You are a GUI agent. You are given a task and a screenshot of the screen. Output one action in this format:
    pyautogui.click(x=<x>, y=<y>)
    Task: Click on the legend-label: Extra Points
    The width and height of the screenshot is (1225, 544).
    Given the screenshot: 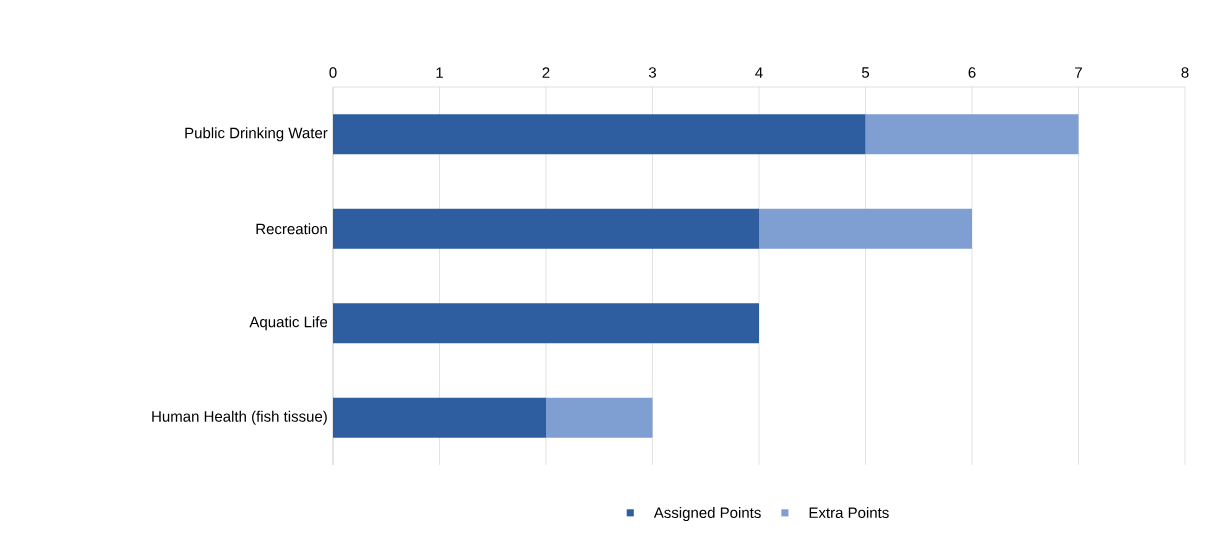 What is the action you would take?
    pyautogui.click(x=849, y=512)
    